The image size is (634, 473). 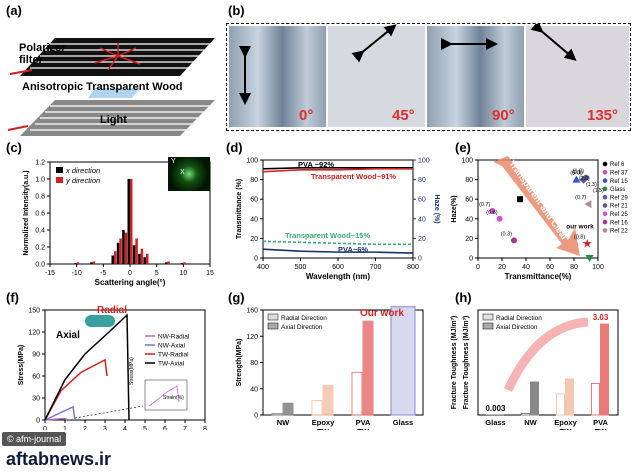 What do you see at coordinates (109, 412) in the screenshot?
I see `inset-connector` at bounding box center [109, 412].